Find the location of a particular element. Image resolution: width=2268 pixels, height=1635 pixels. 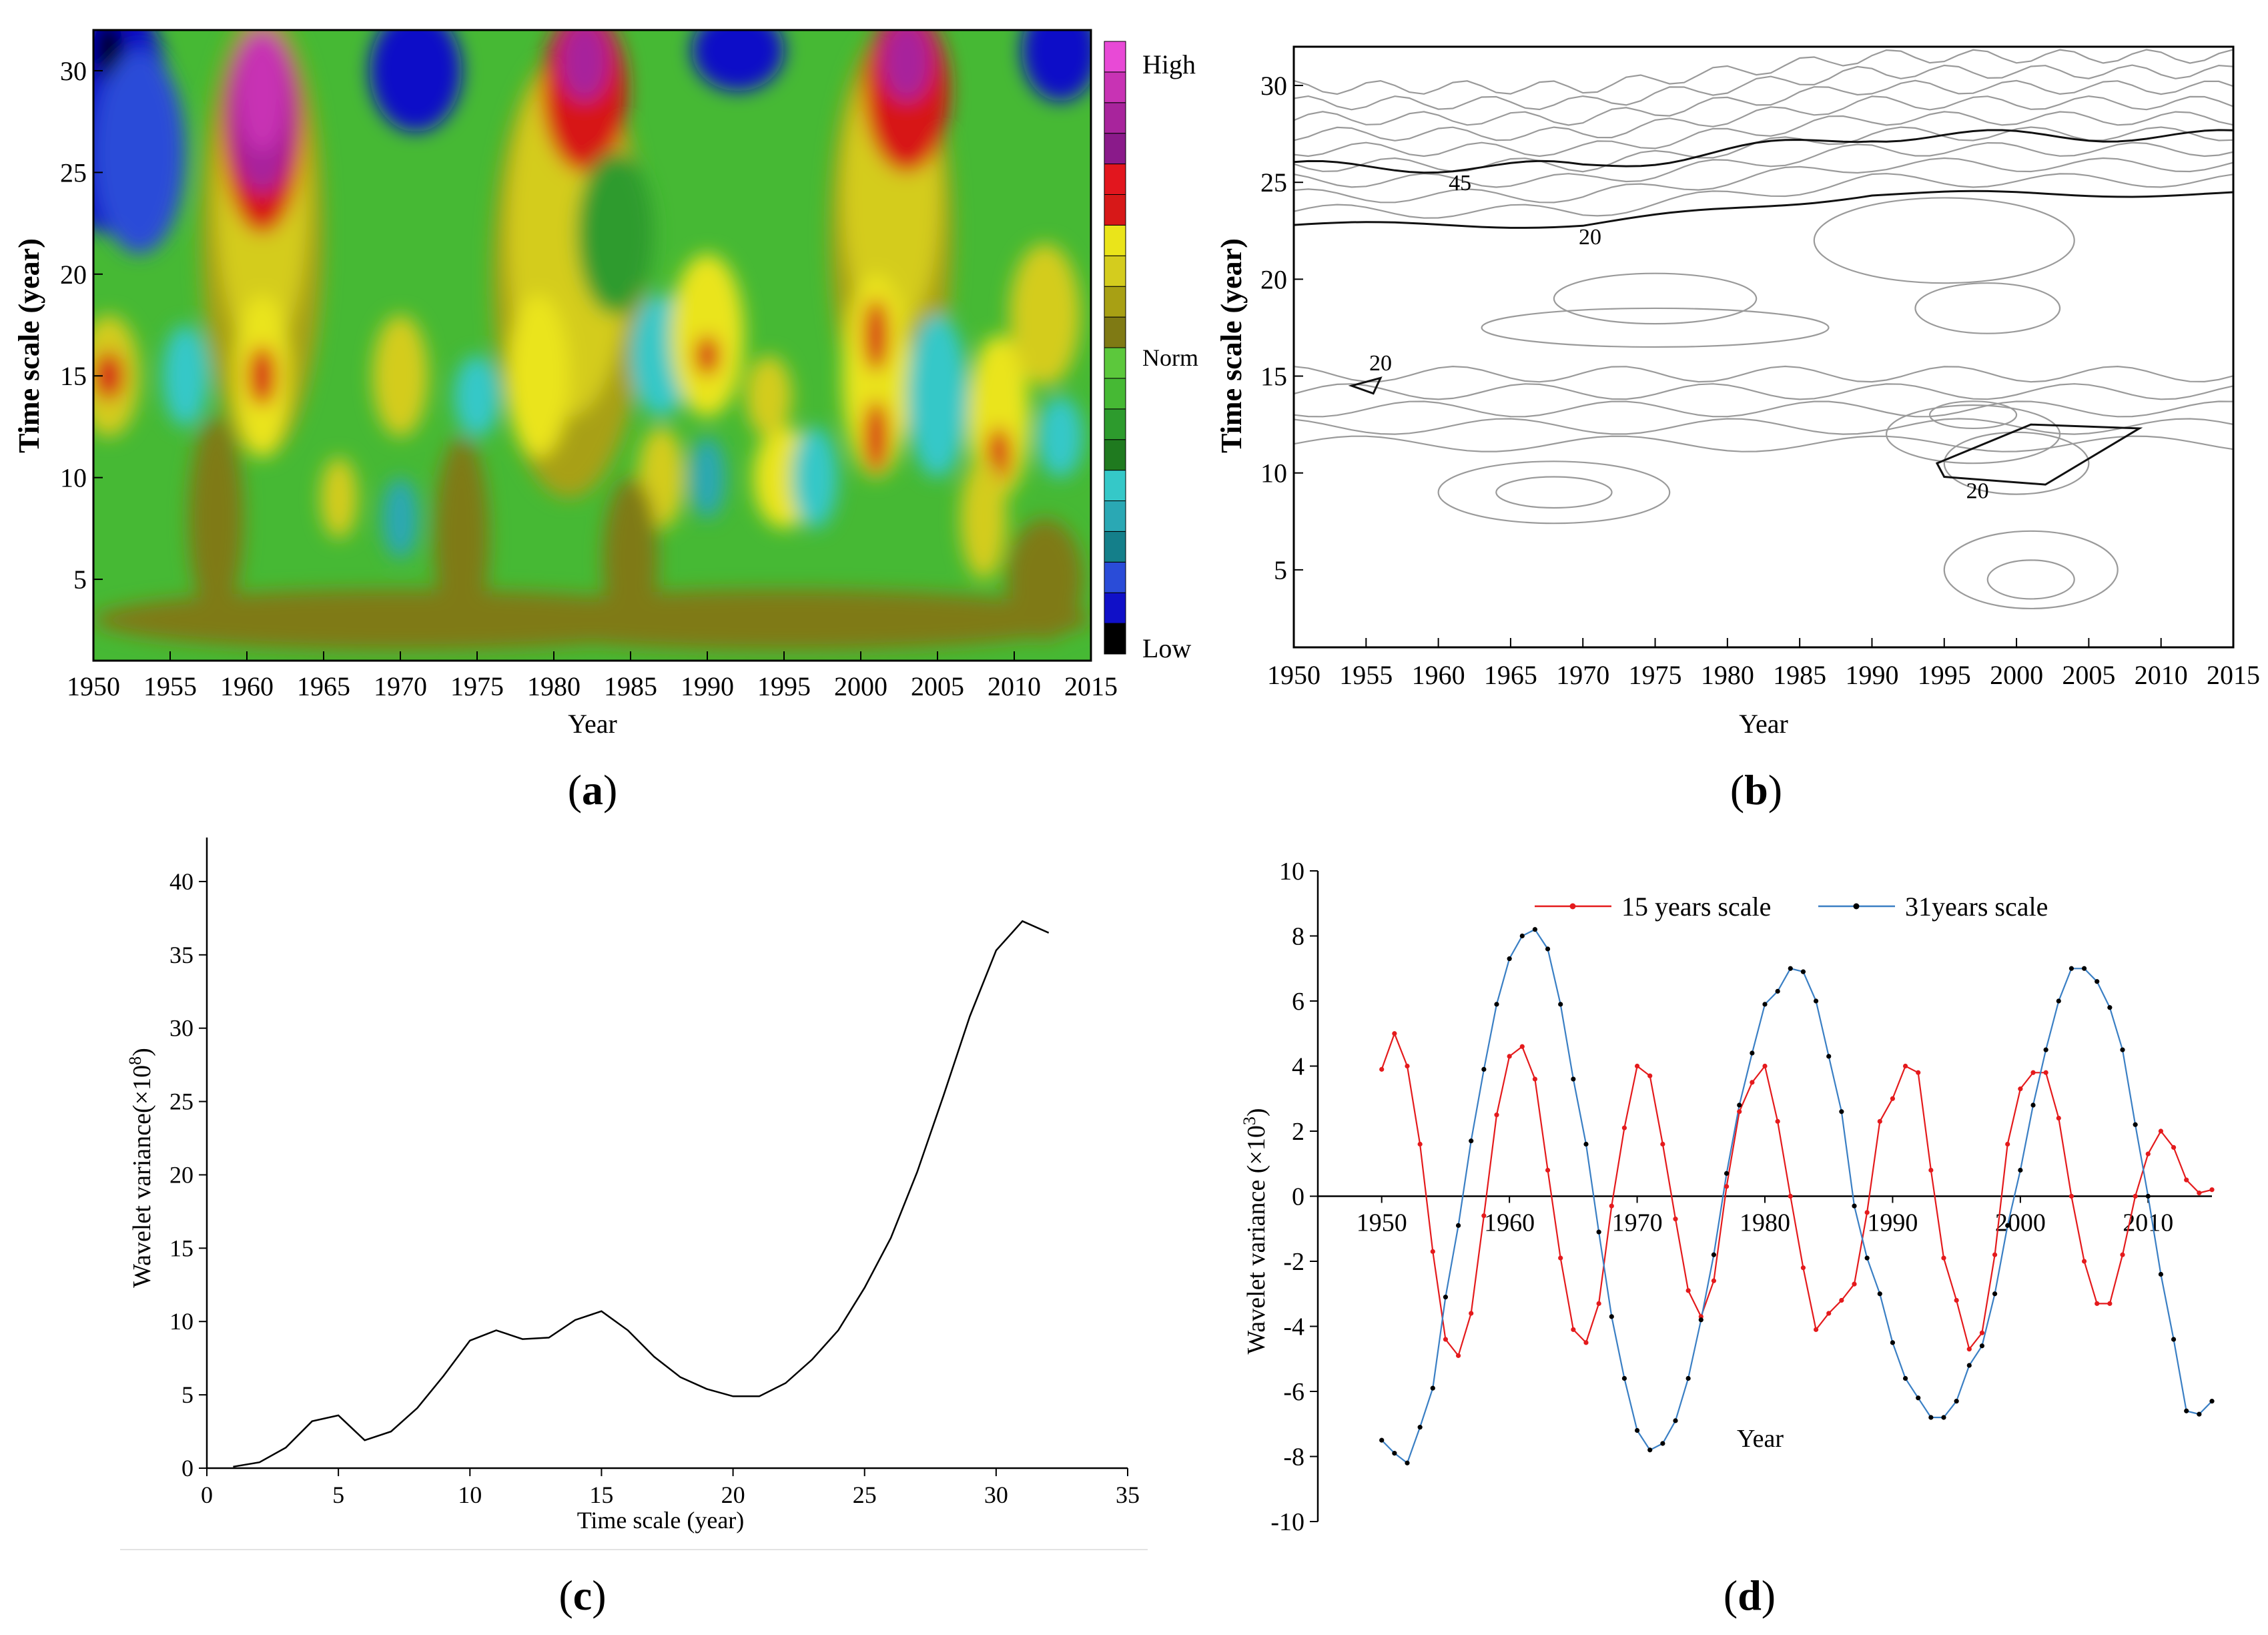

y-axis-d: -10 -8 -6 -4 -2 0 2 4 6 8 10 is located at coordinates (1294, 1197).